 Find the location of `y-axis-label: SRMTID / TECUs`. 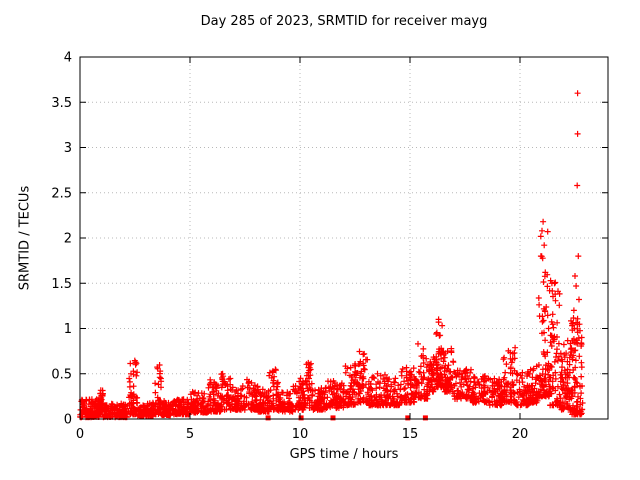

y-axis-label: SRMTID / TECUs is located at coordinates (25, 238).